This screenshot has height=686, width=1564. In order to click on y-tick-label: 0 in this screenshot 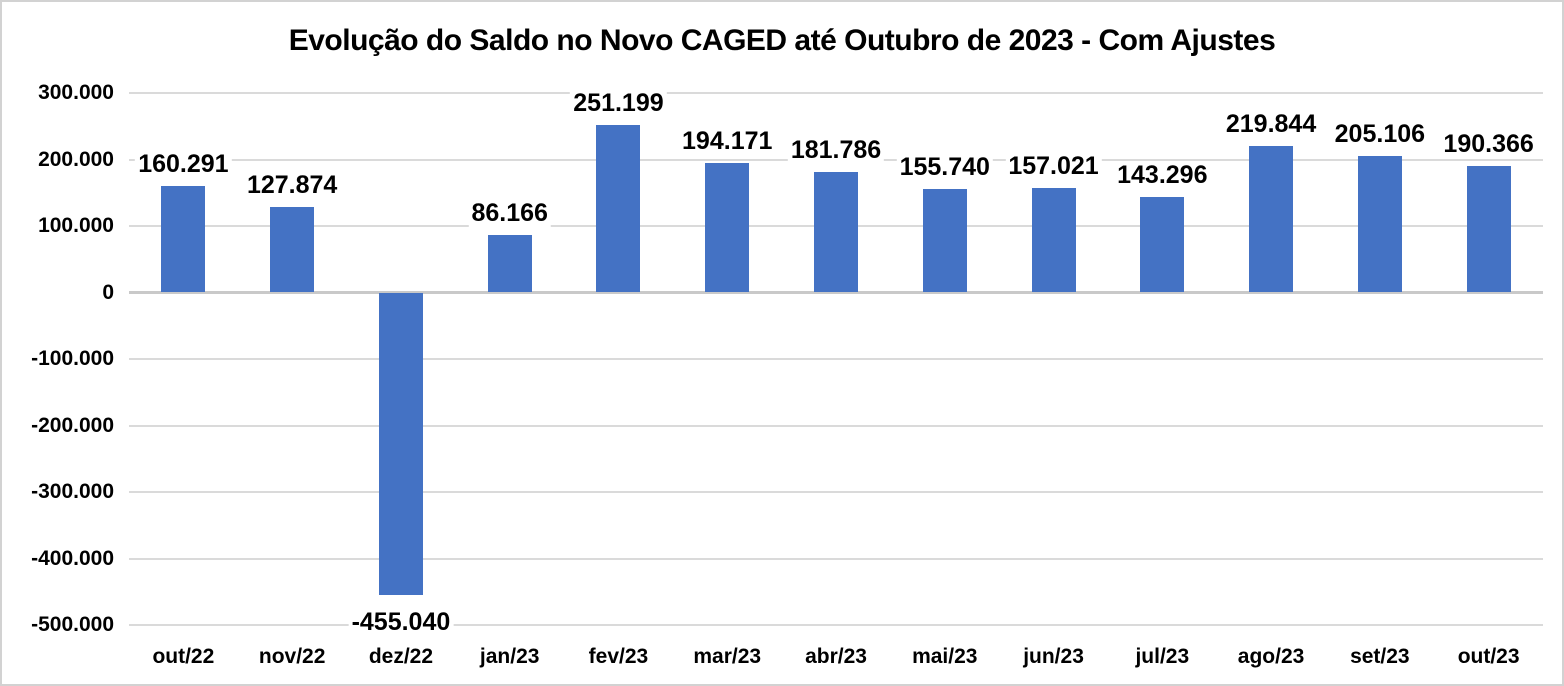, I will do `click(108, 292)`.